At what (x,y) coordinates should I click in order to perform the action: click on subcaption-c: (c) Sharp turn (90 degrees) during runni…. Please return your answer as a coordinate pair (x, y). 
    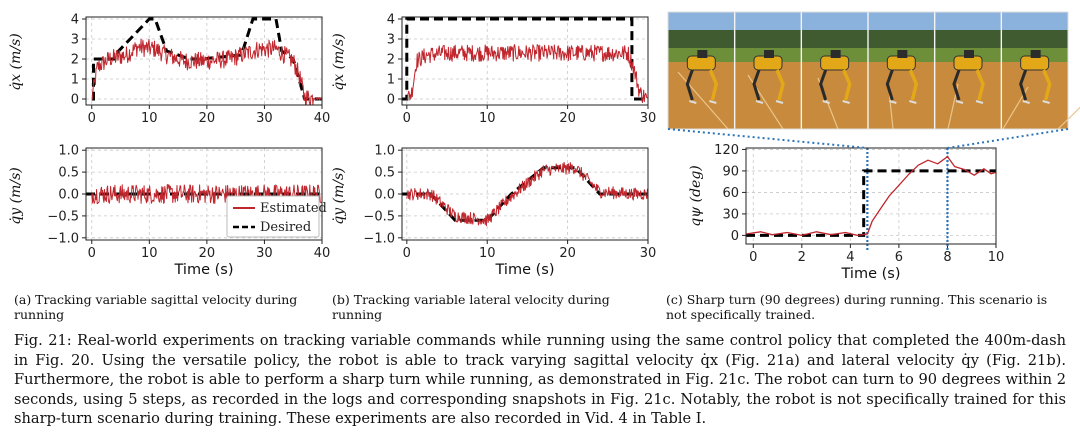
    Looking at the image, I should click on (857, 307).